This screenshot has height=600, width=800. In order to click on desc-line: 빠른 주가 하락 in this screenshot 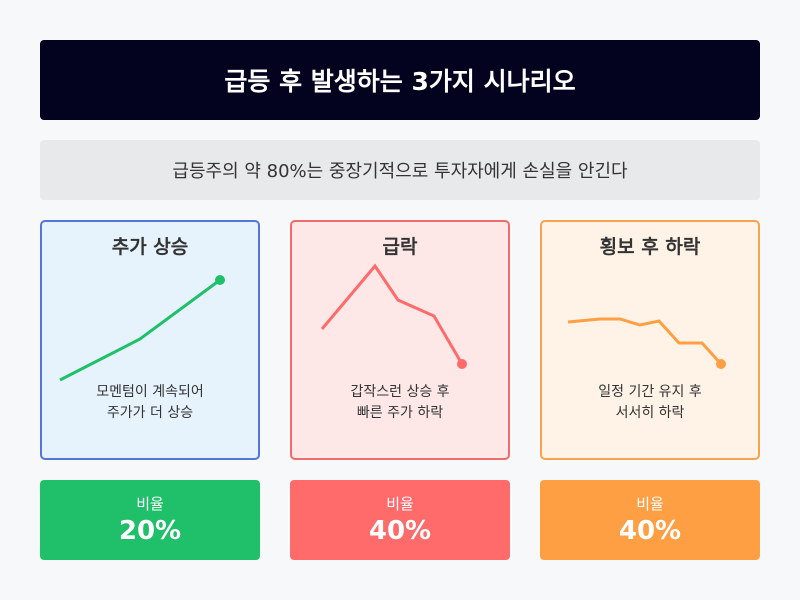, I will do `click(400, 413)`.